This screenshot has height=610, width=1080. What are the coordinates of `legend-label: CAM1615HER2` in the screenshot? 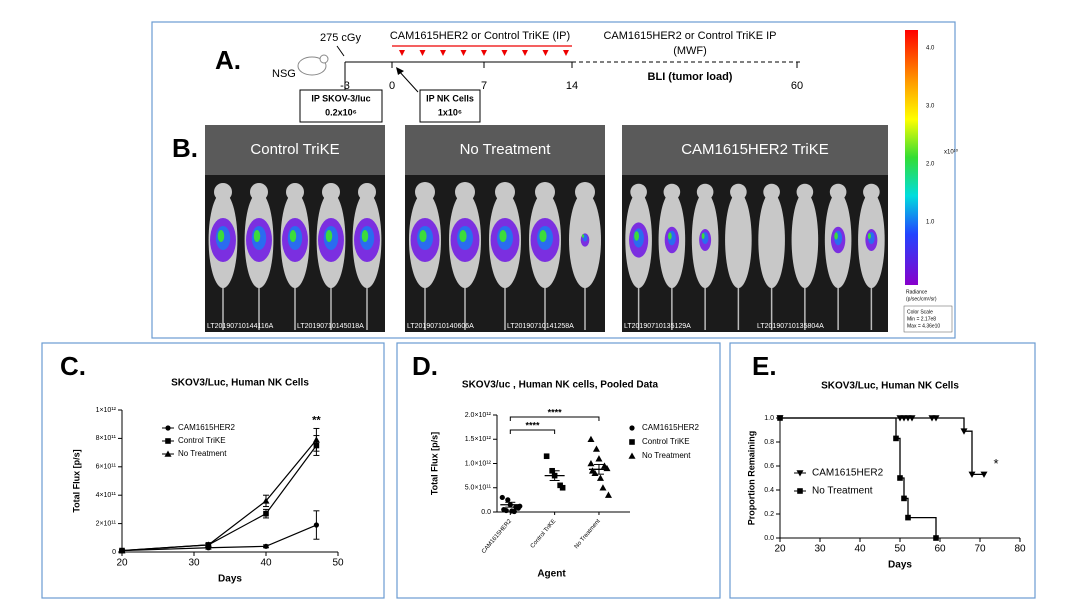 It's located at (206, 427).